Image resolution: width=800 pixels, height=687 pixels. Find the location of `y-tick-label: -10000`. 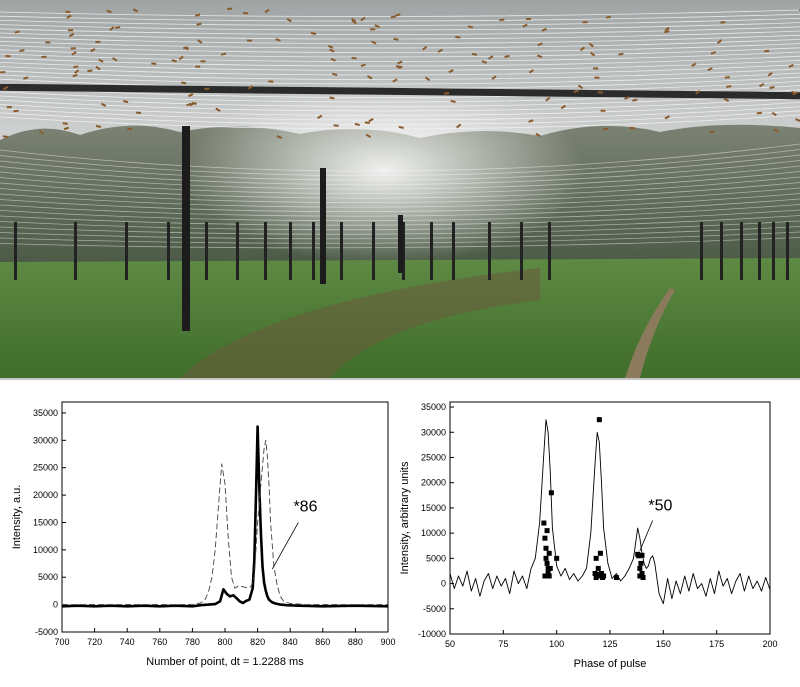

y-tick-label: -10000 is located at coordinates (432, 634).